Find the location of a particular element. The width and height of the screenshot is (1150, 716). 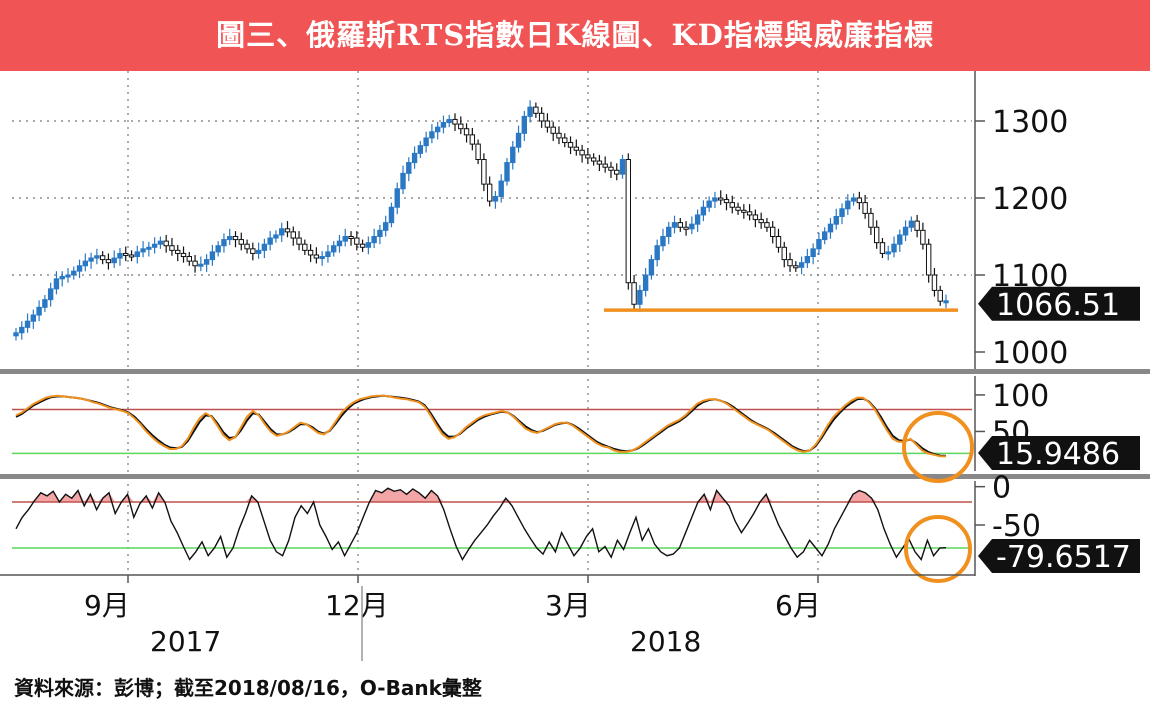

chart-title: 圖三、俄羅斯RTS指數日K線圖、KD指標與威廉指標 is located at coordinates (575, 35).